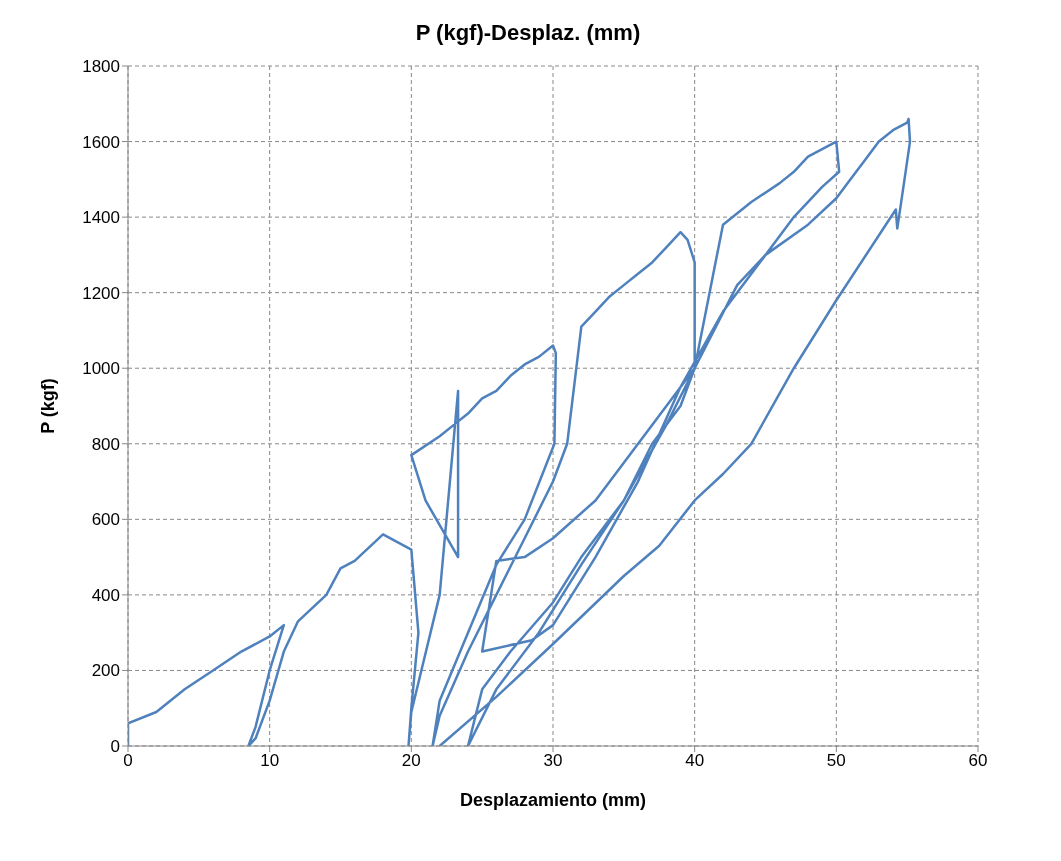 Image resolution: width=1061 pixels, height=861 pixels. What do you see at coordinates (836, 761) in the screenshot?
I see `x-tick-label: 50` at bounding box center [836, 761].